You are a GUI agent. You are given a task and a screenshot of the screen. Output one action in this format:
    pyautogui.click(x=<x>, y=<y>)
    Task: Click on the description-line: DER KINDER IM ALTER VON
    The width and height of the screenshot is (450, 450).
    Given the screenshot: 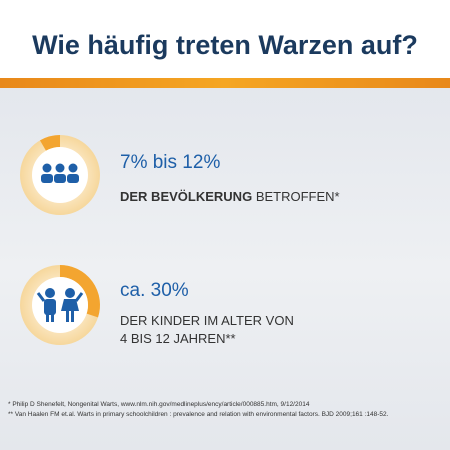 What is the action you would take?
    pyautogui.click(x=207, y=320)
    